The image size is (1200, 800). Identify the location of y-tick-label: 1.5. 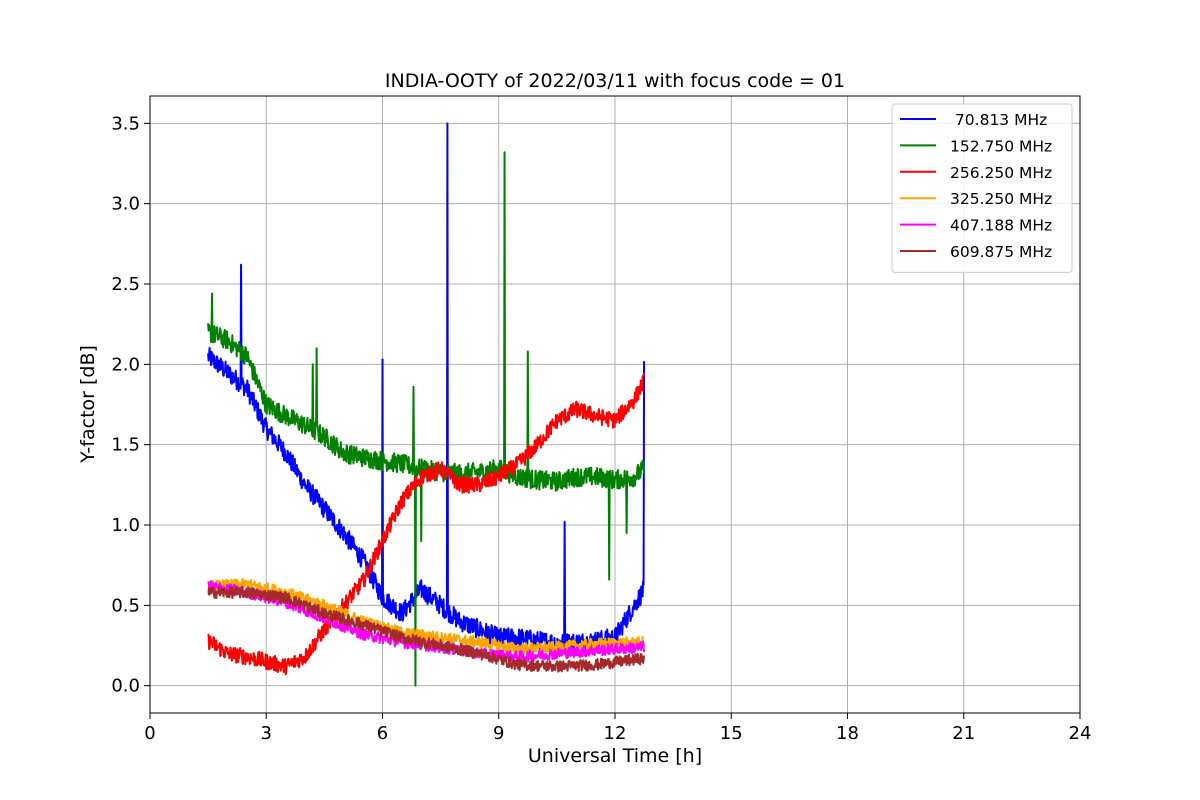
(125, 445).